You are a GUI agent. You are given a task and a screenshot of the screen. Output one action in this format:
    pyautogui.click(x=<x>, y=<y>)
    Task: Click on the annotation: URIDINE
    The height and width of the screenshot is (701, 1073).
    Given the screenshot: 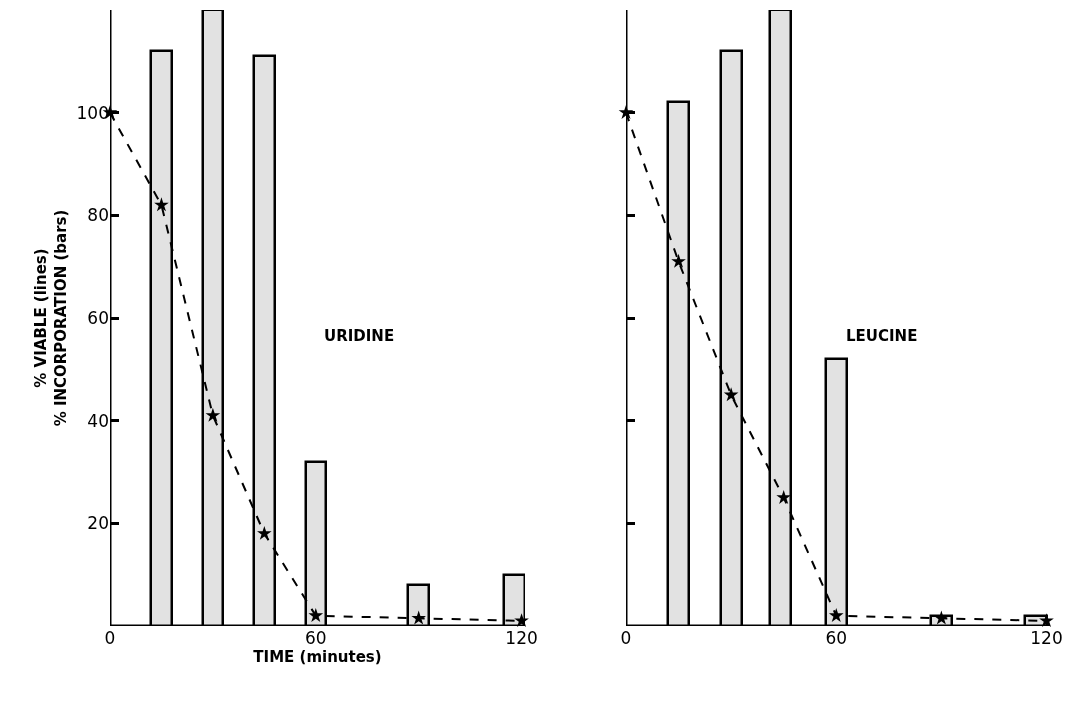 What is the action you would take?
    pyautogui.click(x=359, y=336)
    